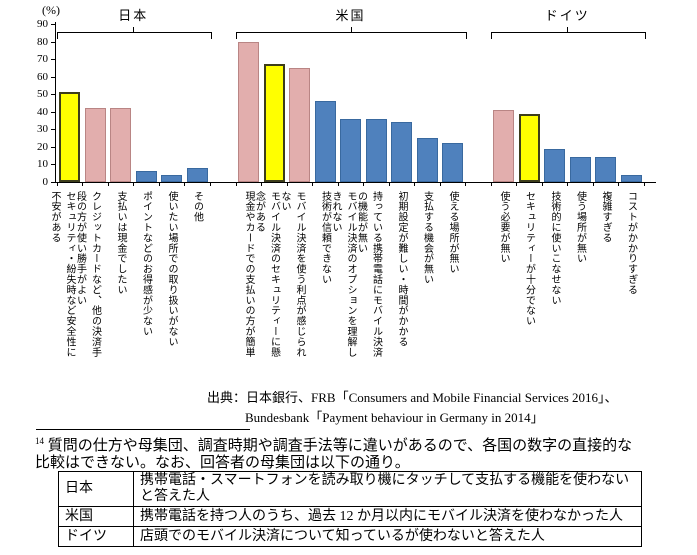 The image size is (697, 555). What do you see at coordinates (529, 259) in the screenshot?
I see `category-label: セキュリティーが十分でない` at bounding box center [529, 259].